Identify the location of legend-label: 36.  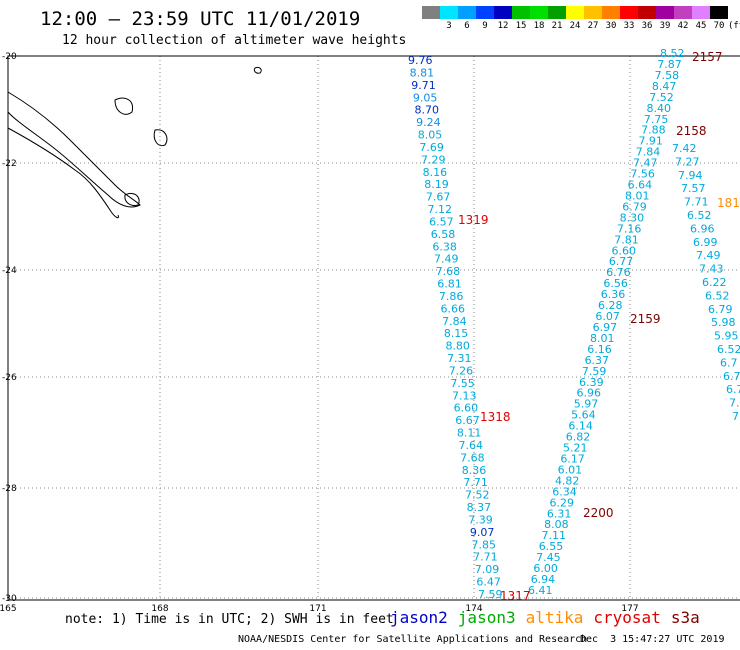
(647, 26).